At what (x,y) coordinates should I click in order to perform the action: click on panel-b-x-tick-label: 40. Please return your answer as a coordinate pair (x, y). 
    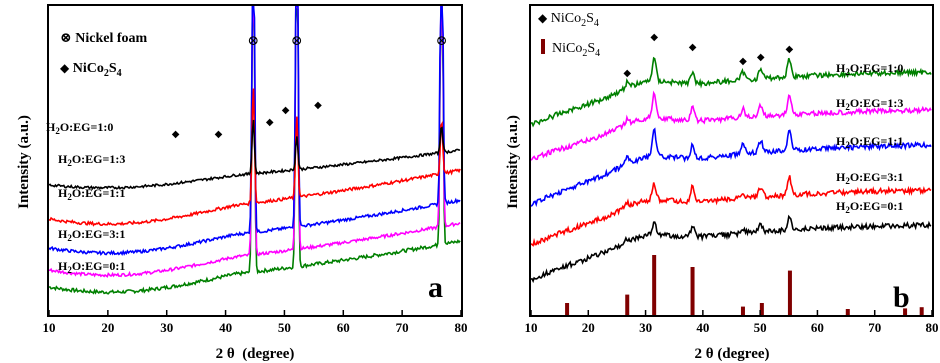
    Looking at the image, I should click on (702, 327).